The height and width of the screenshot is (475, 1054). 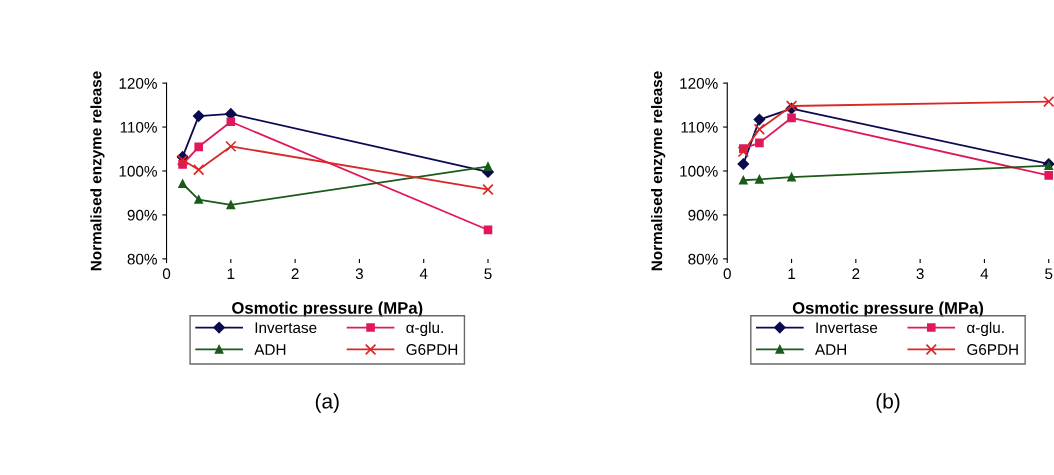 I want to click on text: (b), so click(x=888, y=403).